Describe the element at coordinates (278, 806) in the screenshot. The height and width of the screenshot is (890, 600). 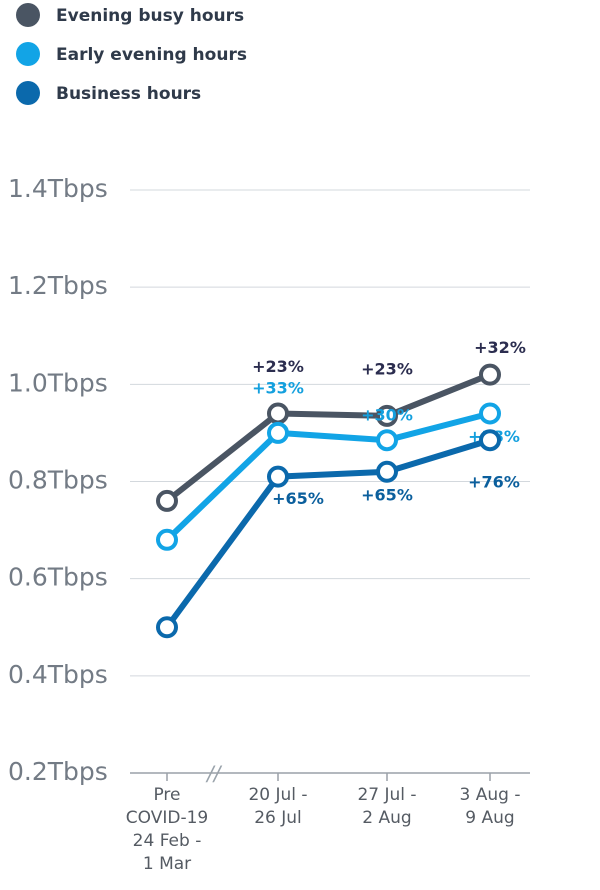
I see `x-tick-label: 20 Jul - 26 Jul` at that location.